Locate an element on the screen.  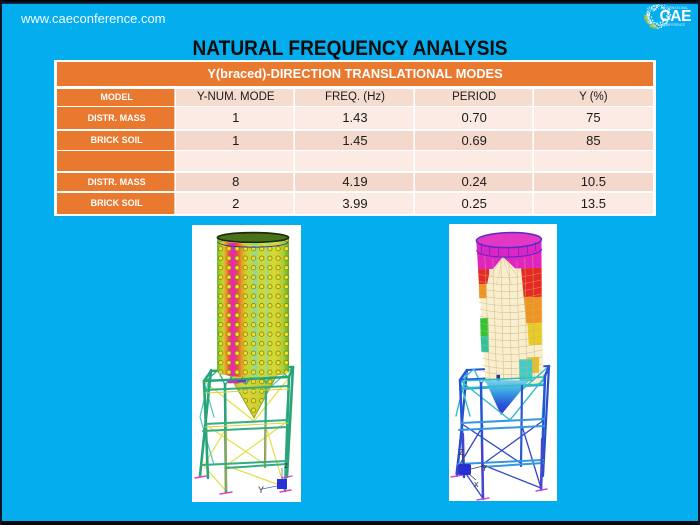
svg-text: INTERNATIONAL is located at coordinates (675, 8).